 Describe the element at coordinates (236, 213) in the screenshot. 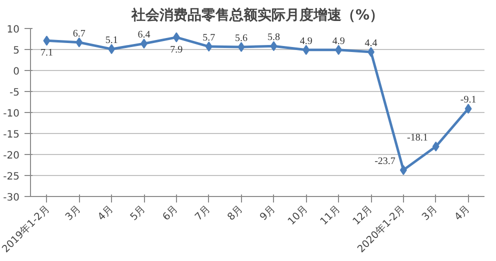

I see `x-tick-label: 8月` at that location.